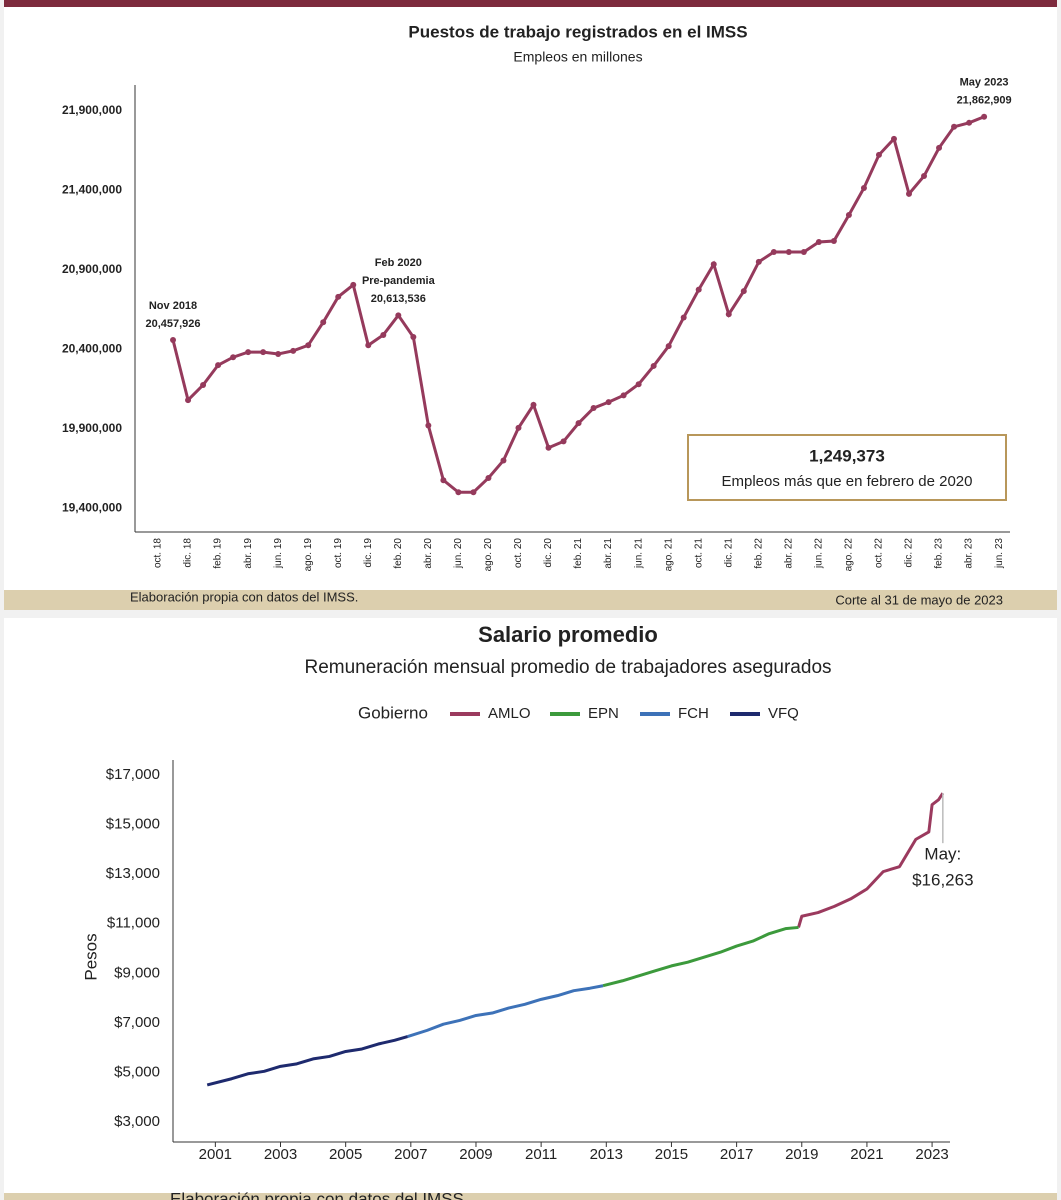 This screenshot has width=1061, height=1200. What do you see at coordinates (458, 553) in the screenshot?
I see `x-tick-label: jun. 20` at bounding box center [458, 553].